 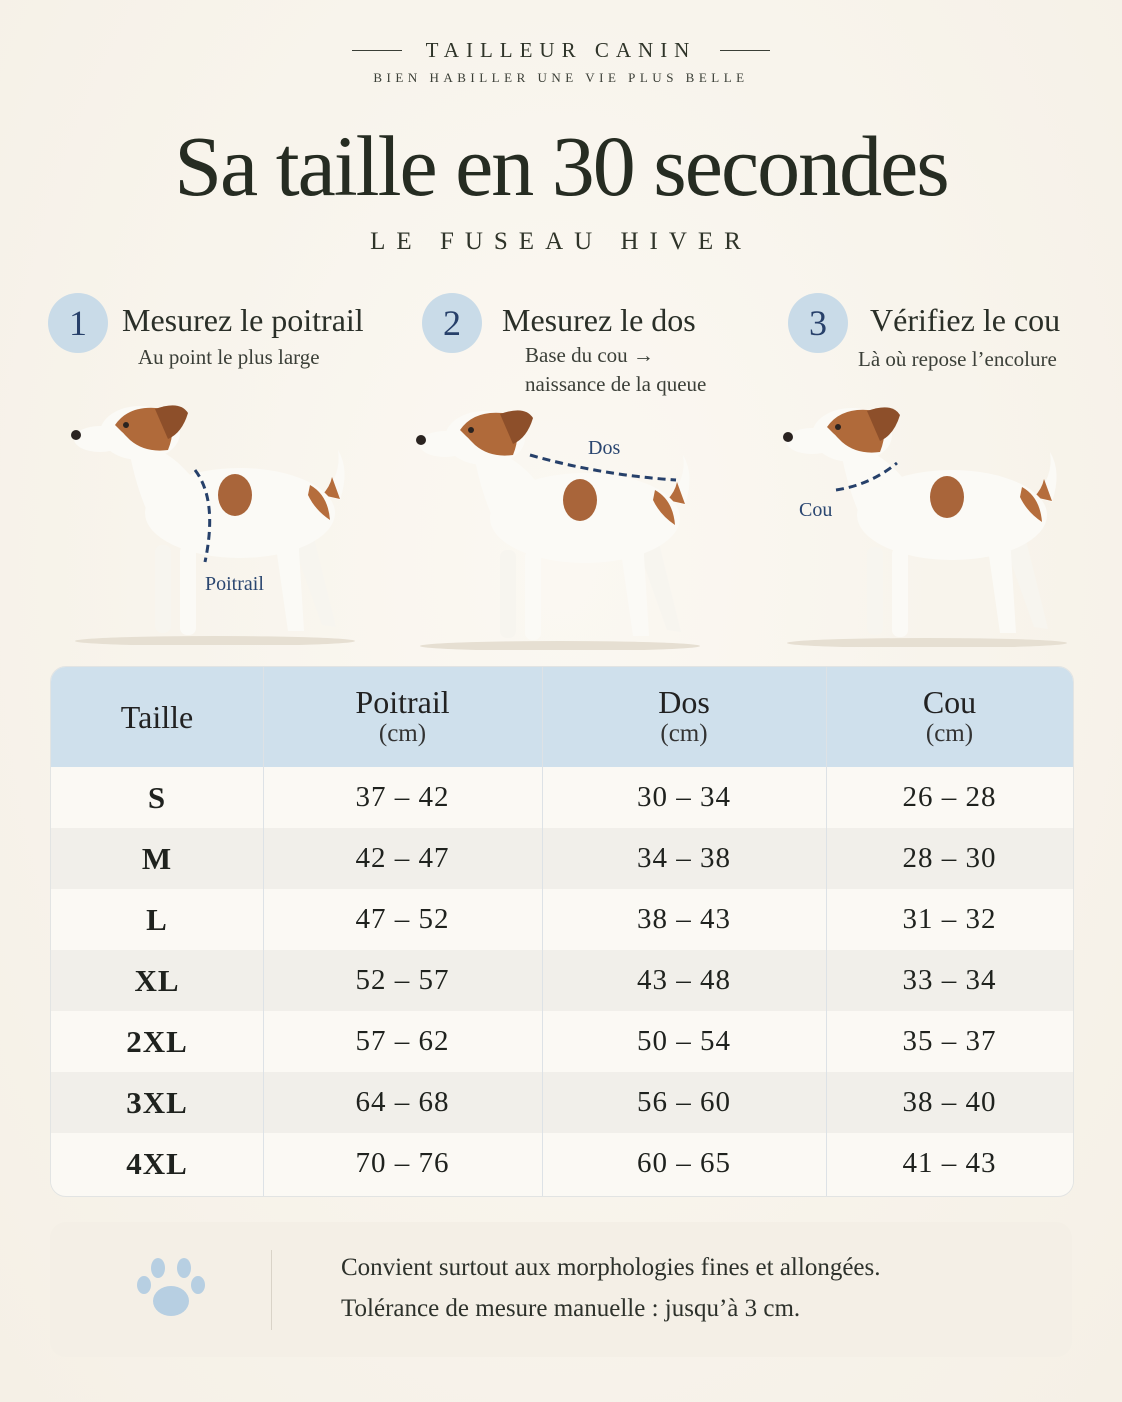 I want to click on header-cell: Poitrail (cm), so click(x=402, y=717).